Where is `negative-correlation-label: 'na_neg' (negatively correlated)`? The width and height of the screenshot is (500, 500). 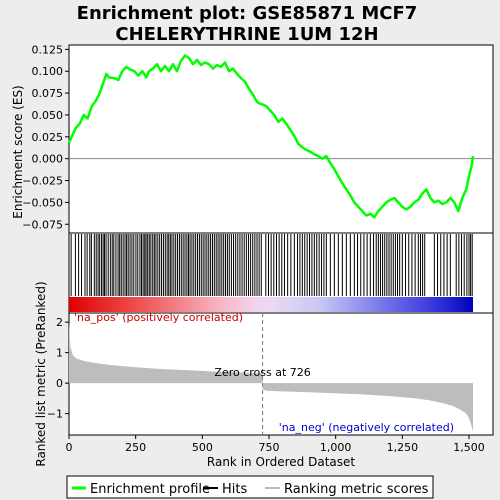
negative-correlation-label: 'na_neg' (negatively correlated) is located at coordinates (366, 427).